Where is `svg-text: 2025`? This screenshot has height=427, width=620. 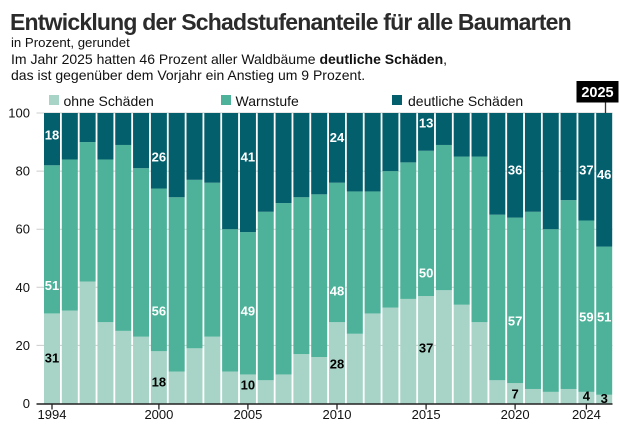
svg-text: 2025 is located at coordinates (597, 93).